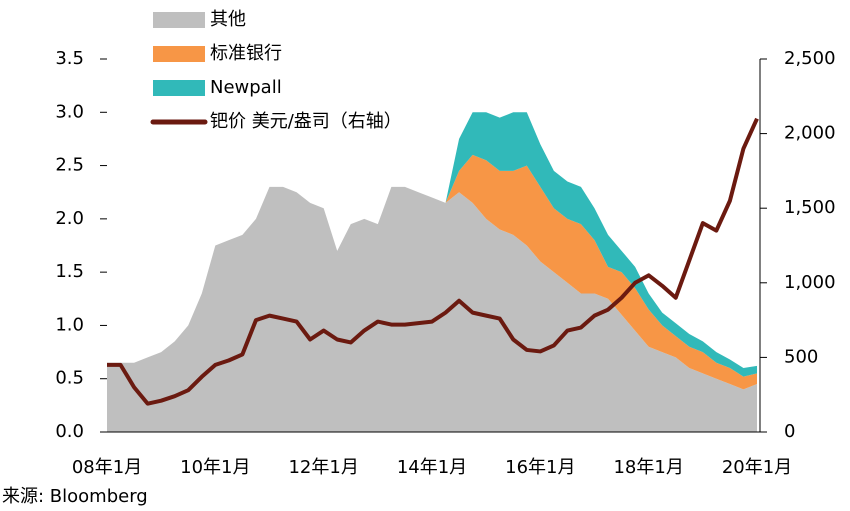  I want to click on y2-tick-label: 500, so click(801, 356).